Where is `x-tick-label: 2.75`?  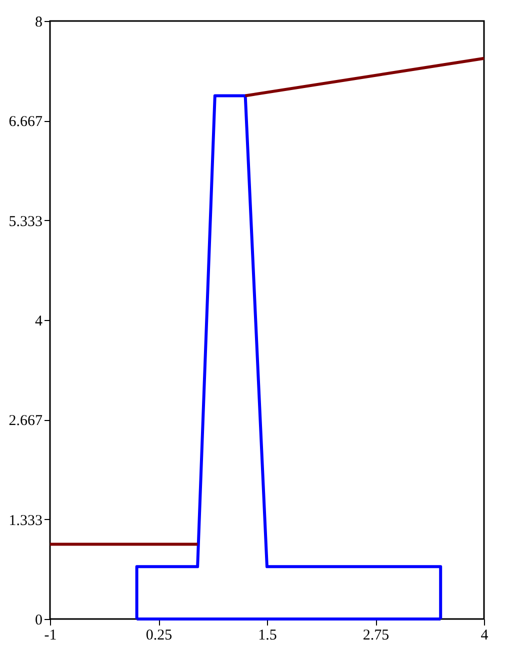 x-tick-label: 2.75 is located at coordinates (376, 636).